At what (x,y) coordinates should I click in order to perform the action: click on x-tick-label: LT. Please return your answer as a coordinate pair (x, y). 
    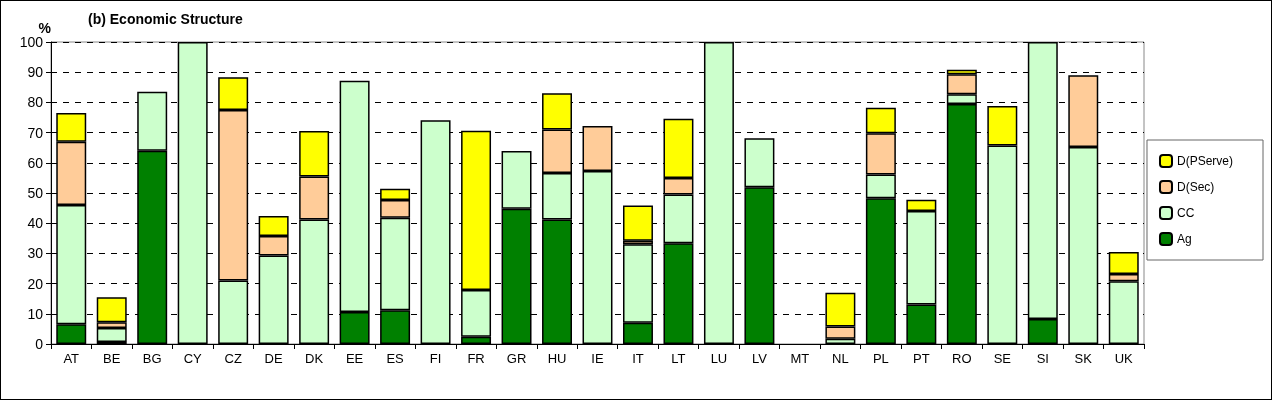
    Looking at the image, I should click on (678, 358).